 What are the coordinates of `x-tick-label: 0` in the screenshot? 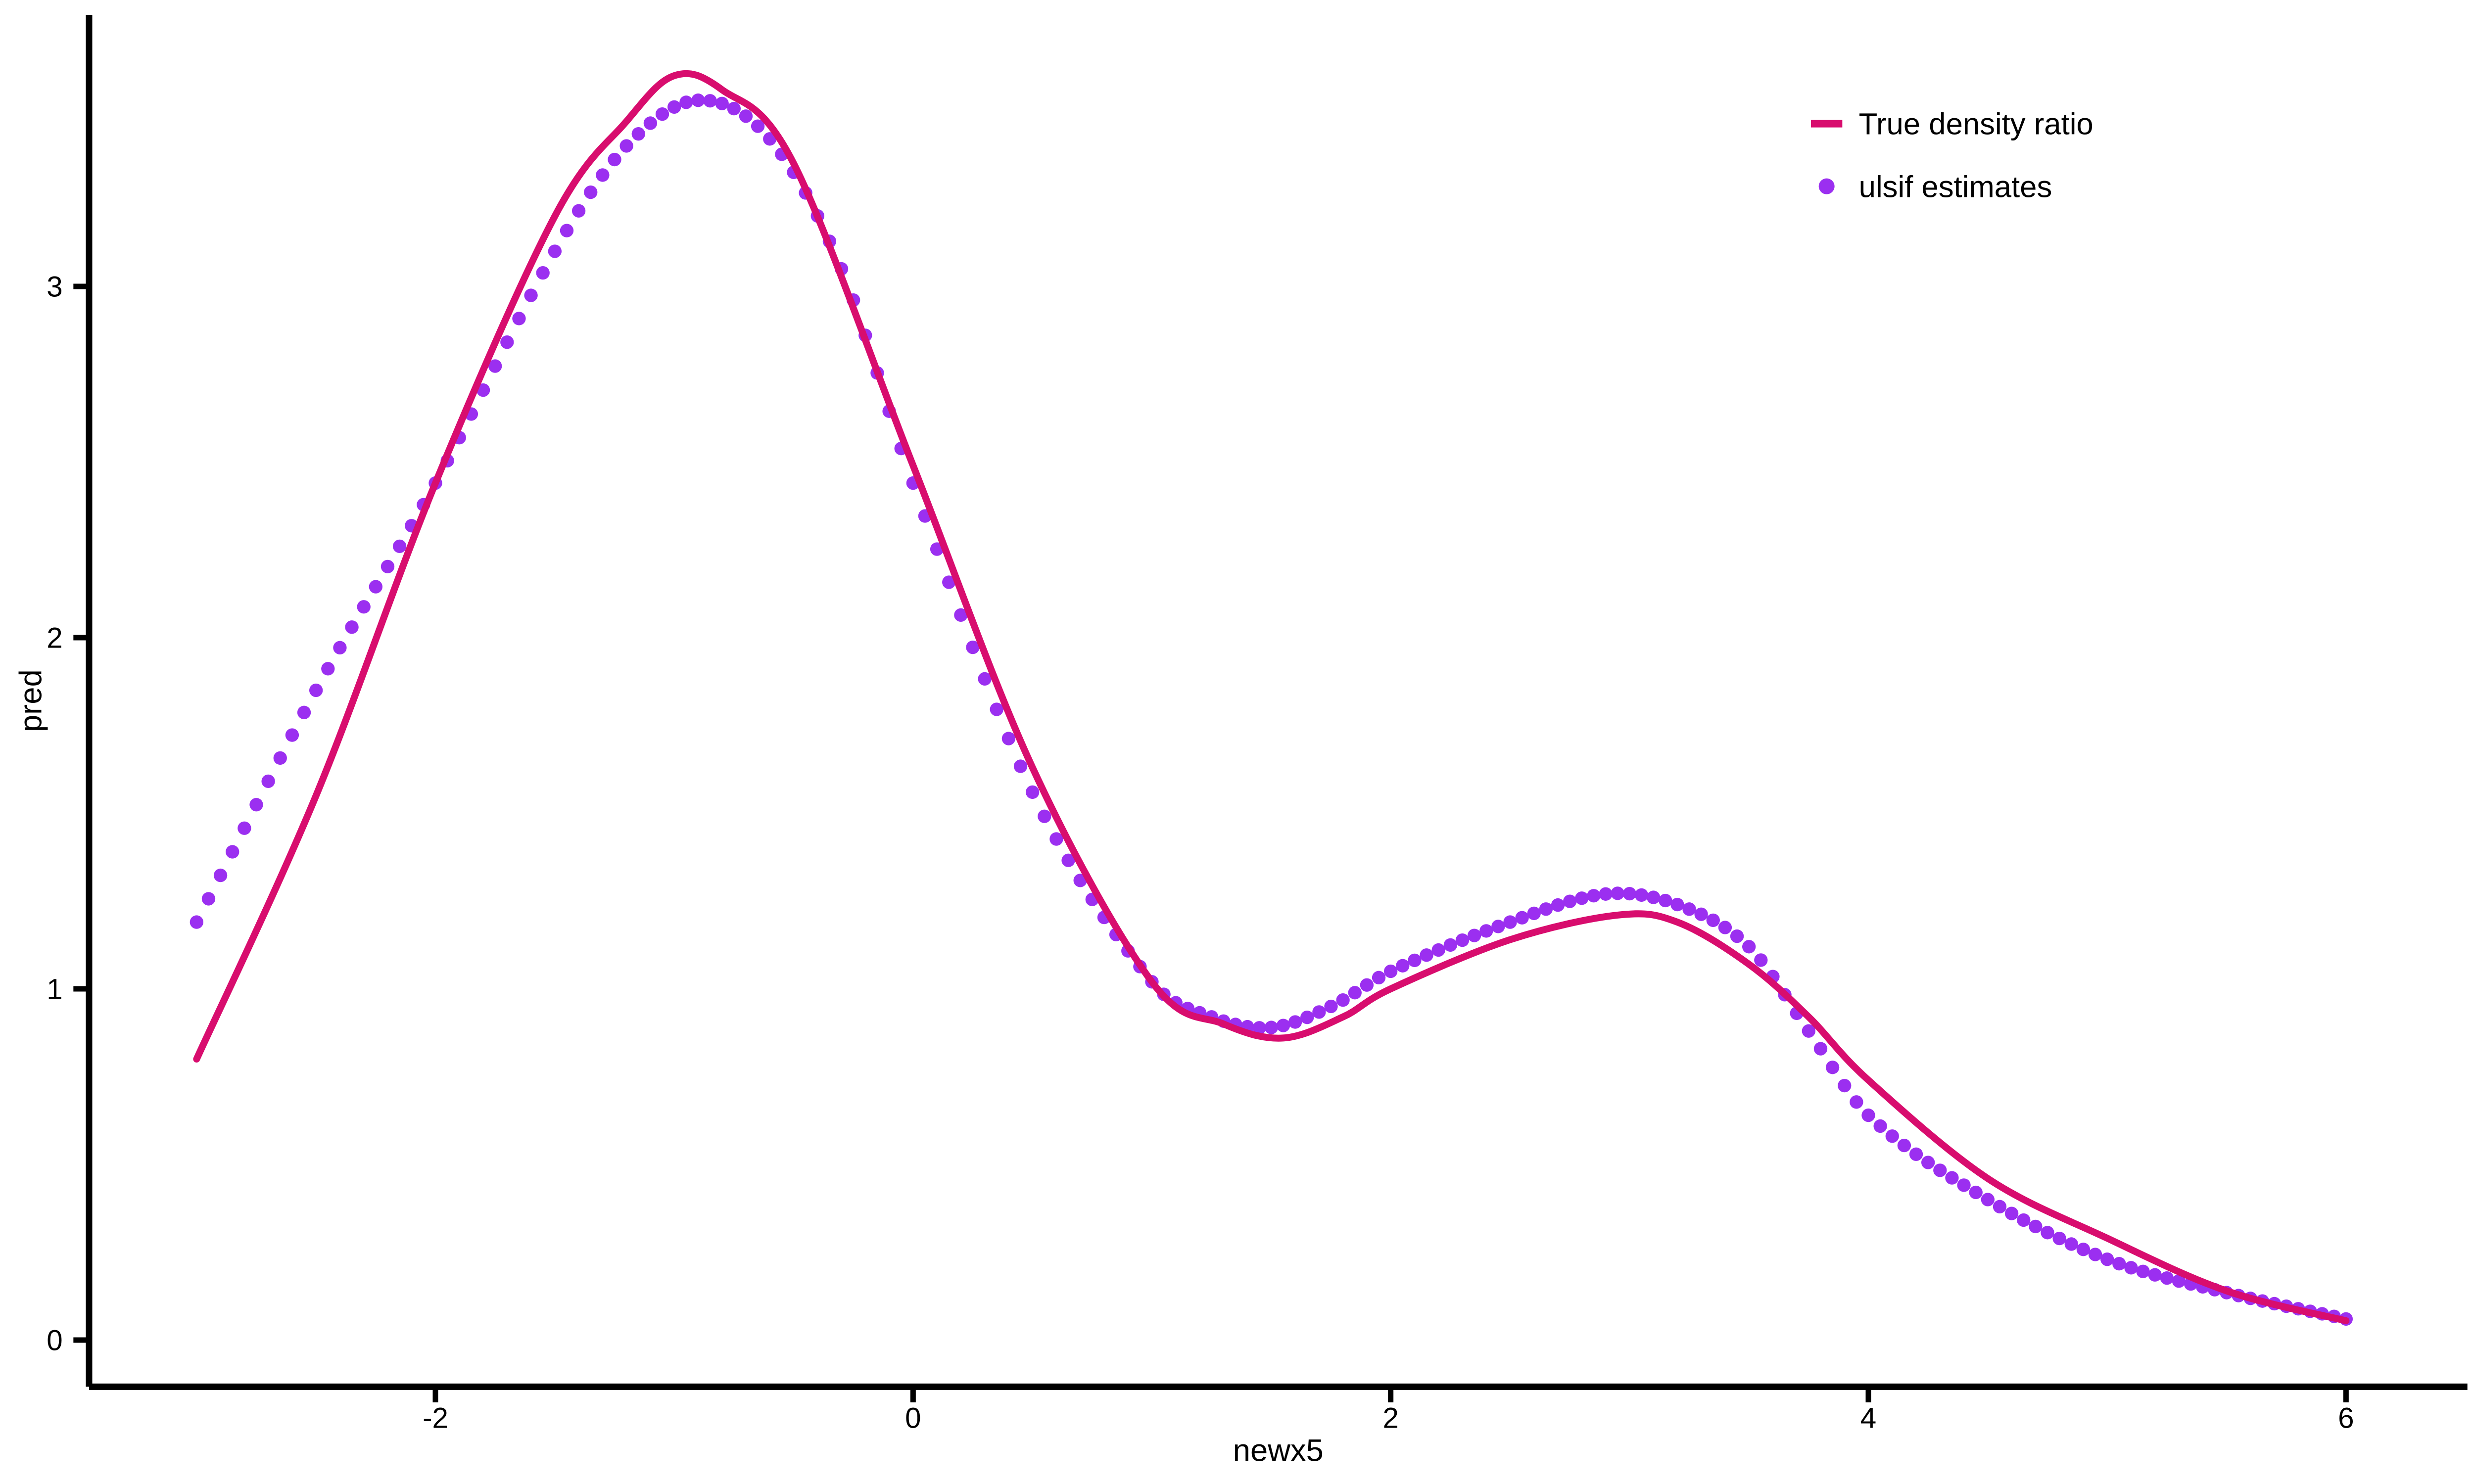 It's located at (913, 1418).